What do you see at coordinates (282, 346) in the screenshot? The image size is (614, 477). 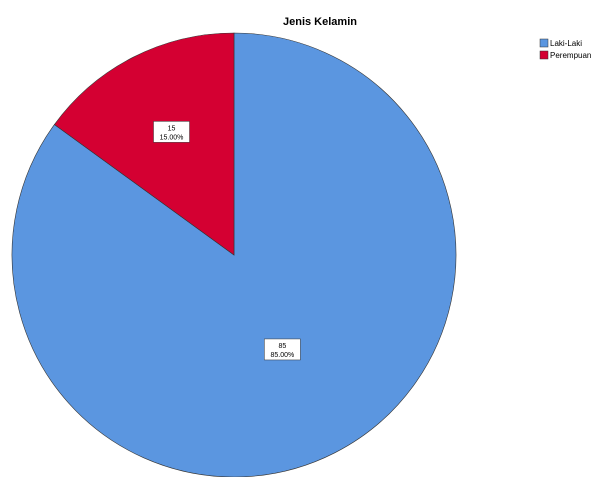 I see `data-label-count: 85` at bounding box center [282, 346].